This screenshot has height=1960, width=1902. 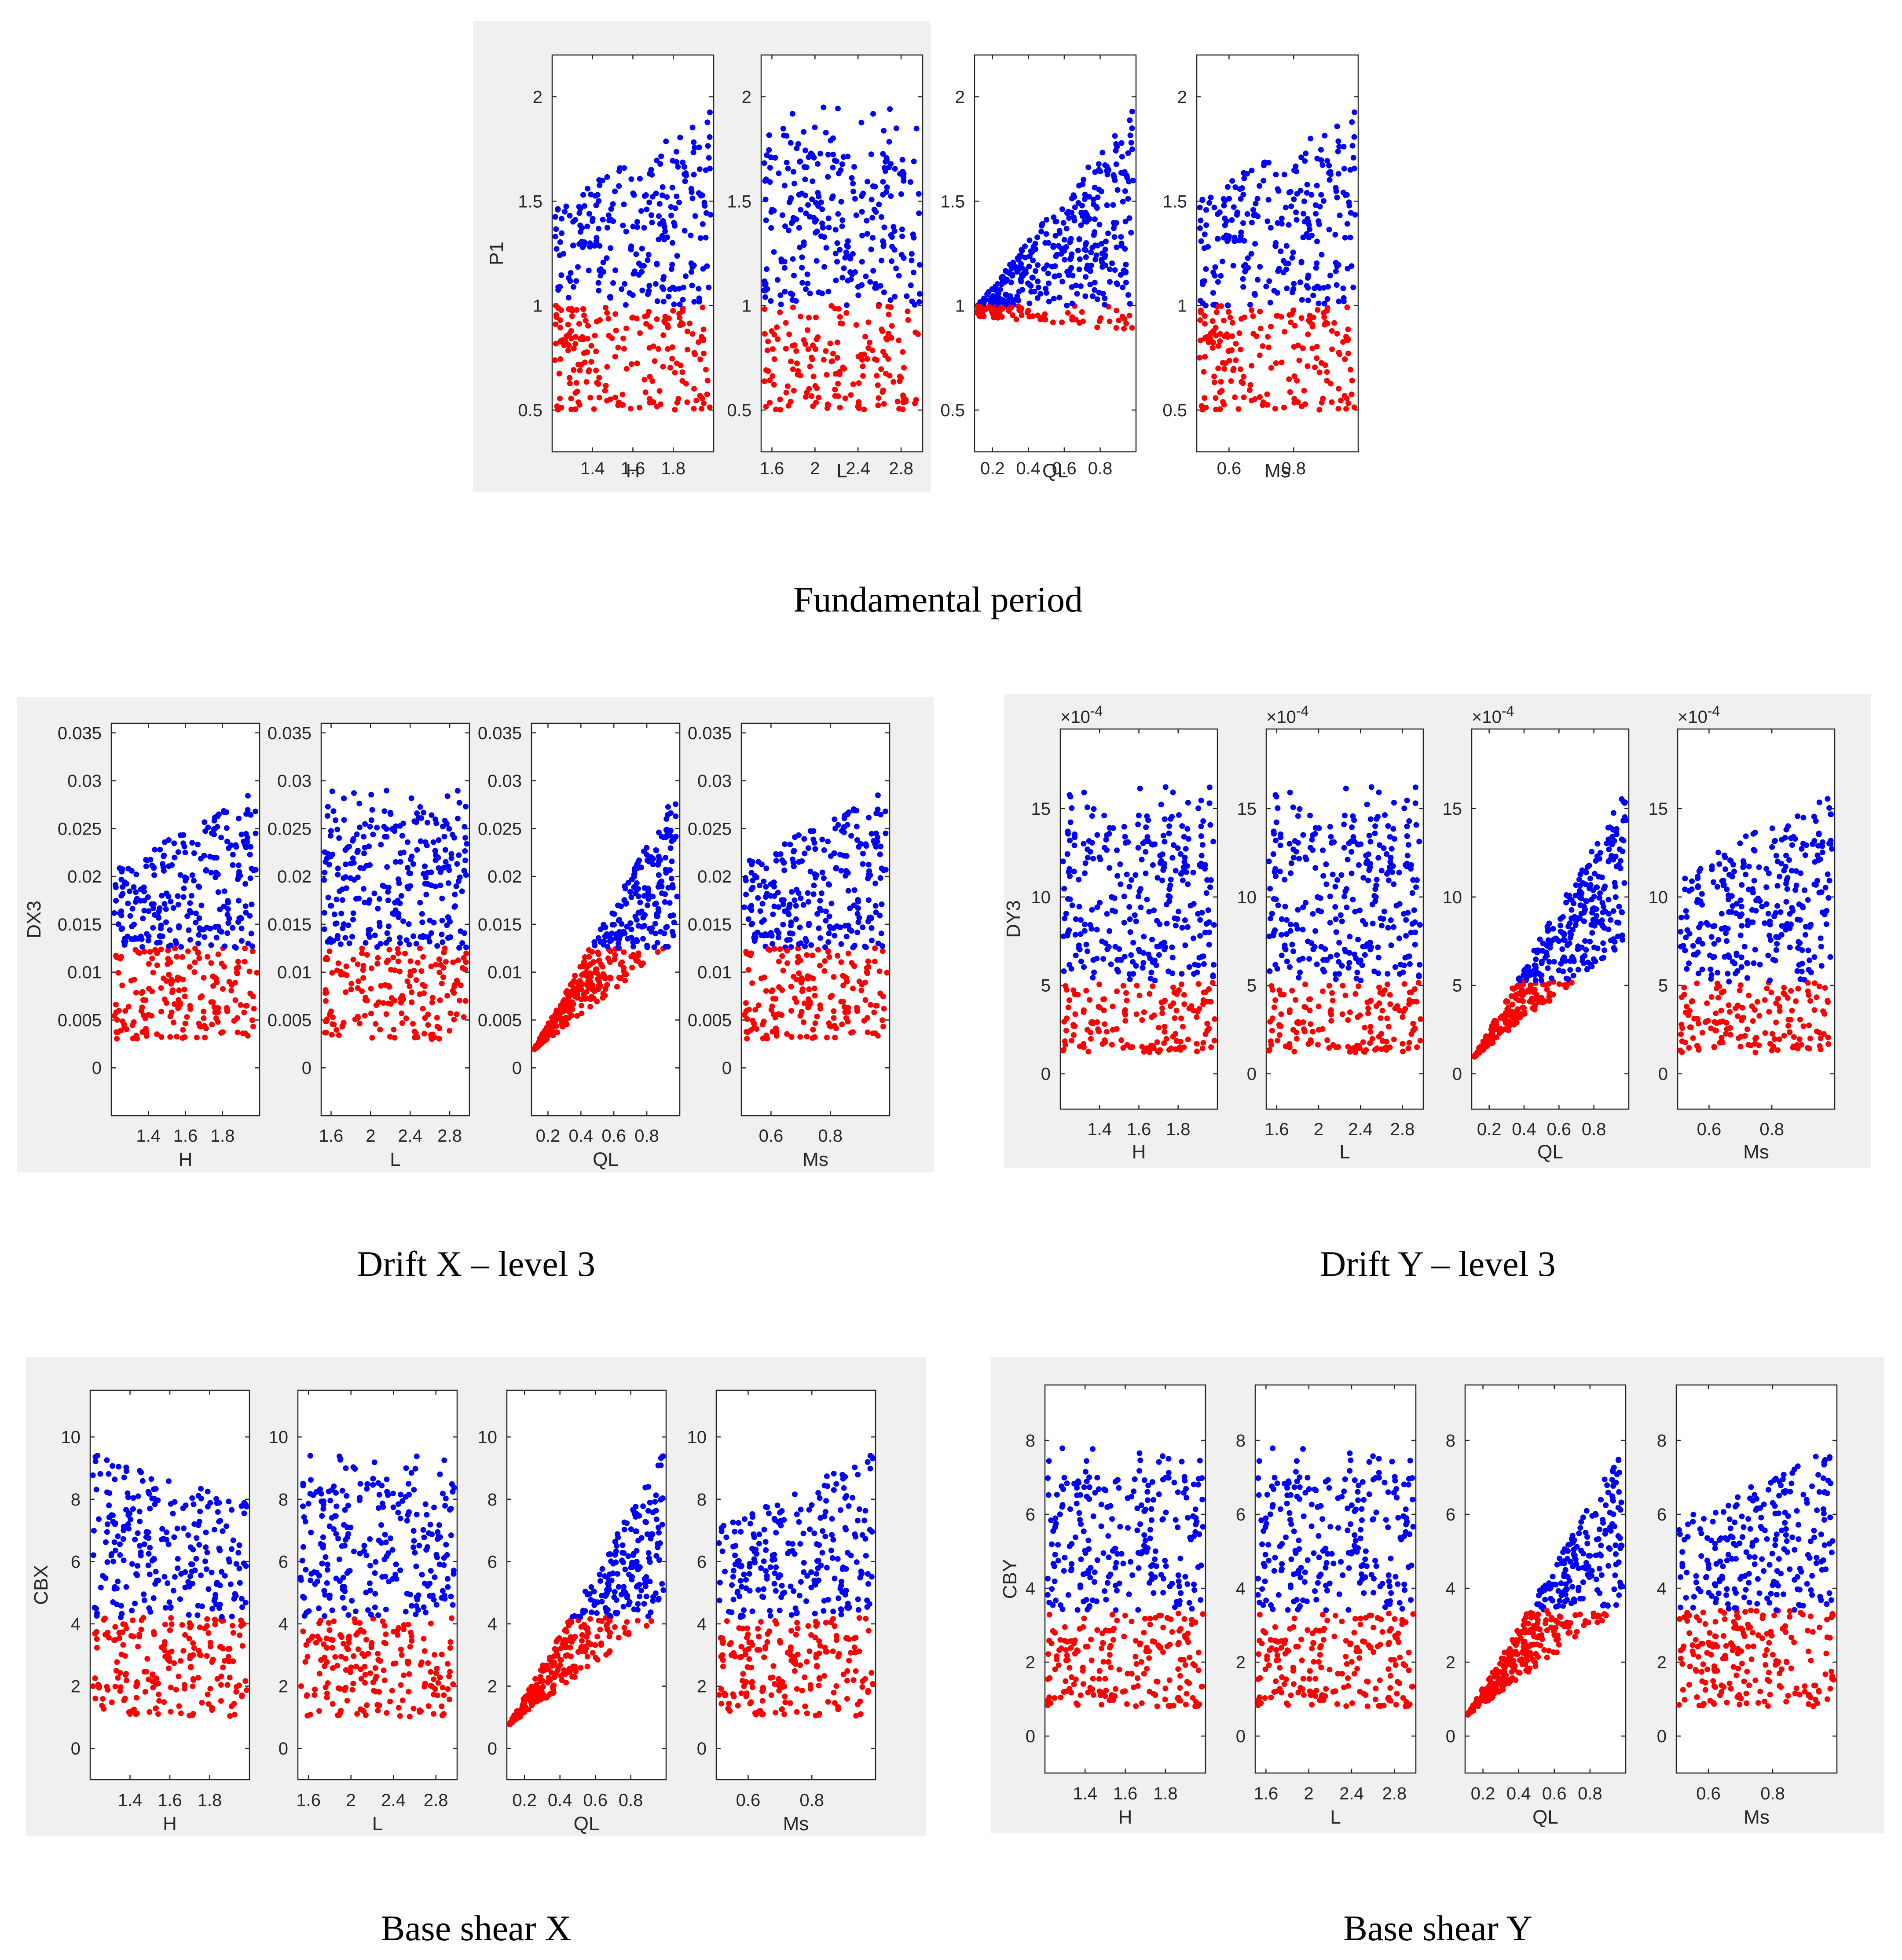 I want to click on y-tick-label: 0.02, so click(x=505, y=877).